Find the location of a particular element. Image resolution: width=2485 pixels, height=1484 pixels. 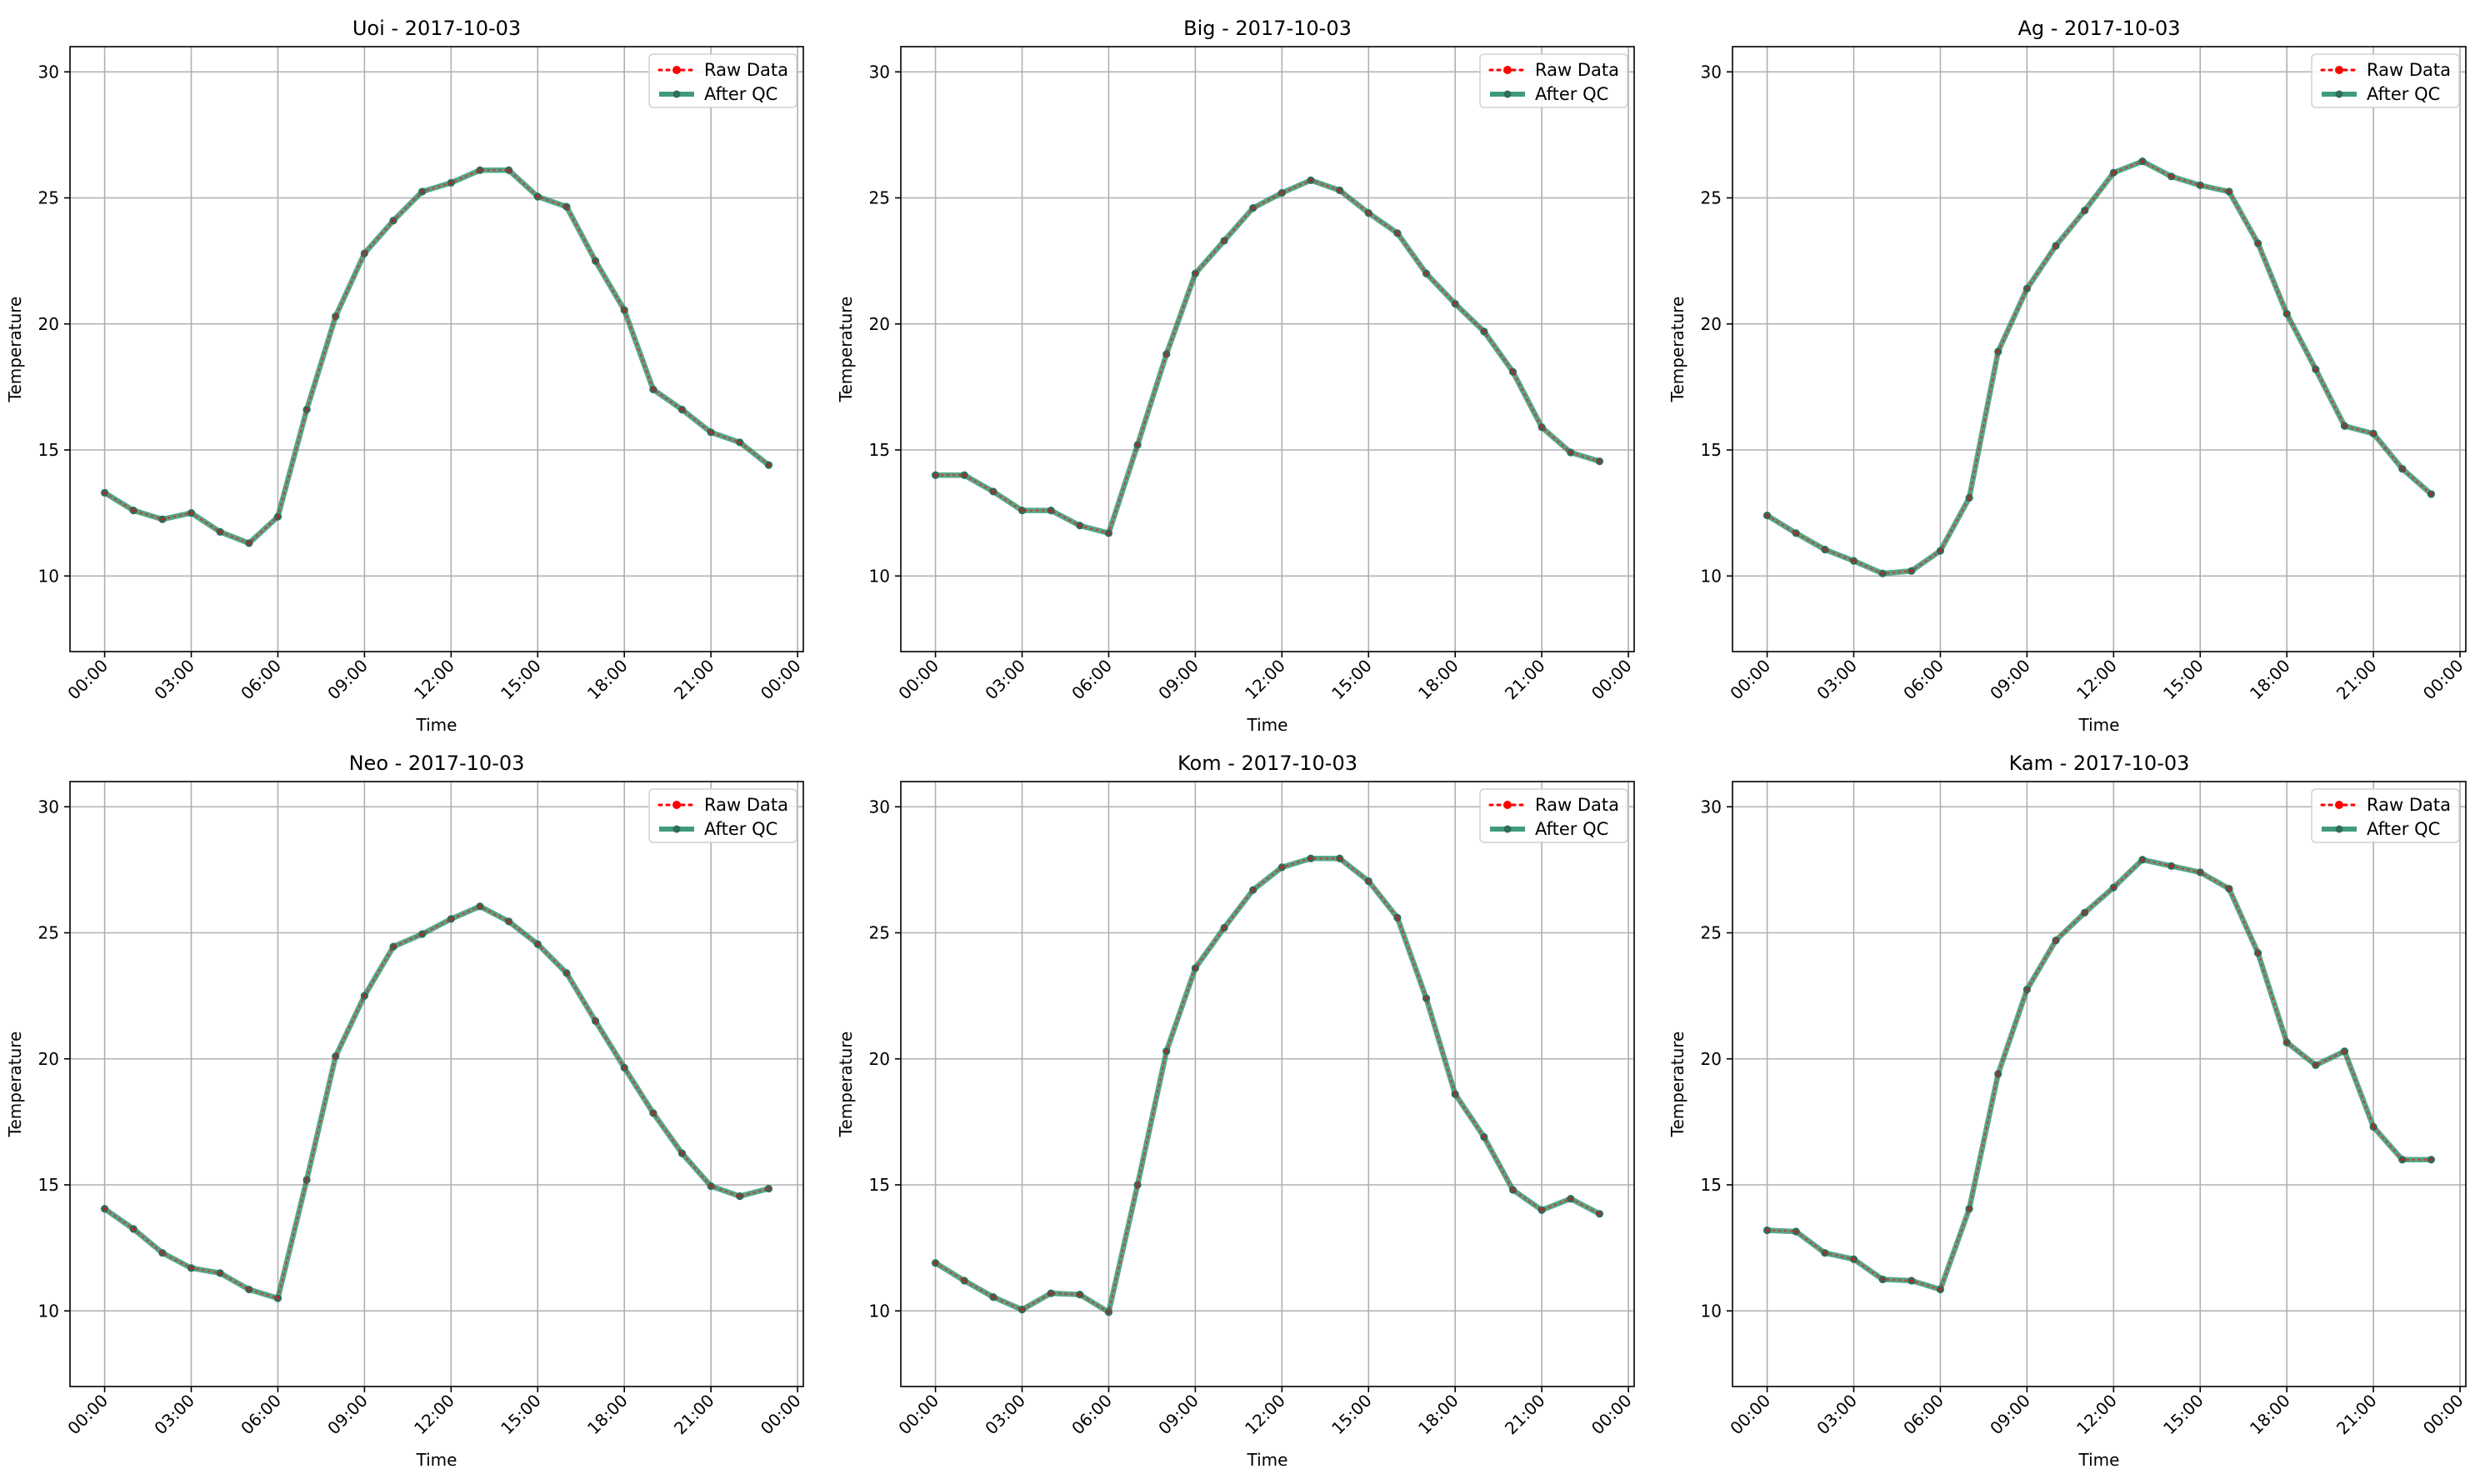

y-tick-label: 20 is located at coordinates (879, 1059).